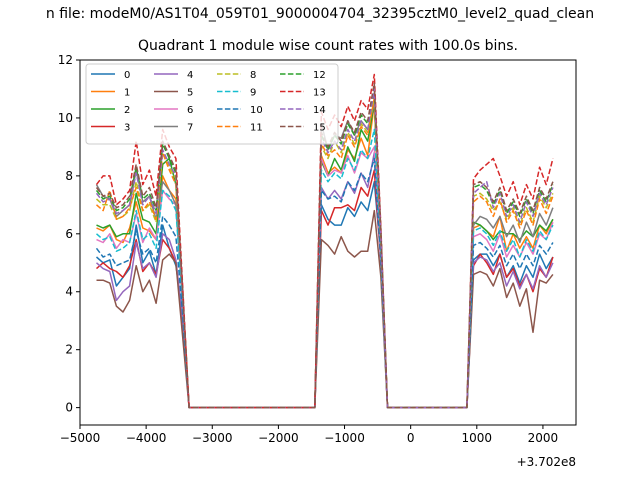 This screenshot has width=640, height=480. What do you see at coordinates (190, 128) in the screenshot?
I see `legend-label: 7` at bounding box center [190, 128].